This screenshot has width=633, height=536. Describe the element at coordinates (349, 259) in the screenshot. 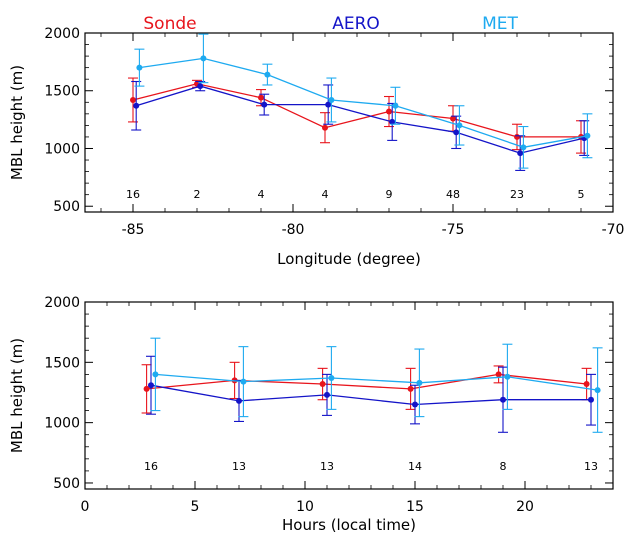

I see `x-axis-title: Longitude (degree)` at that location.